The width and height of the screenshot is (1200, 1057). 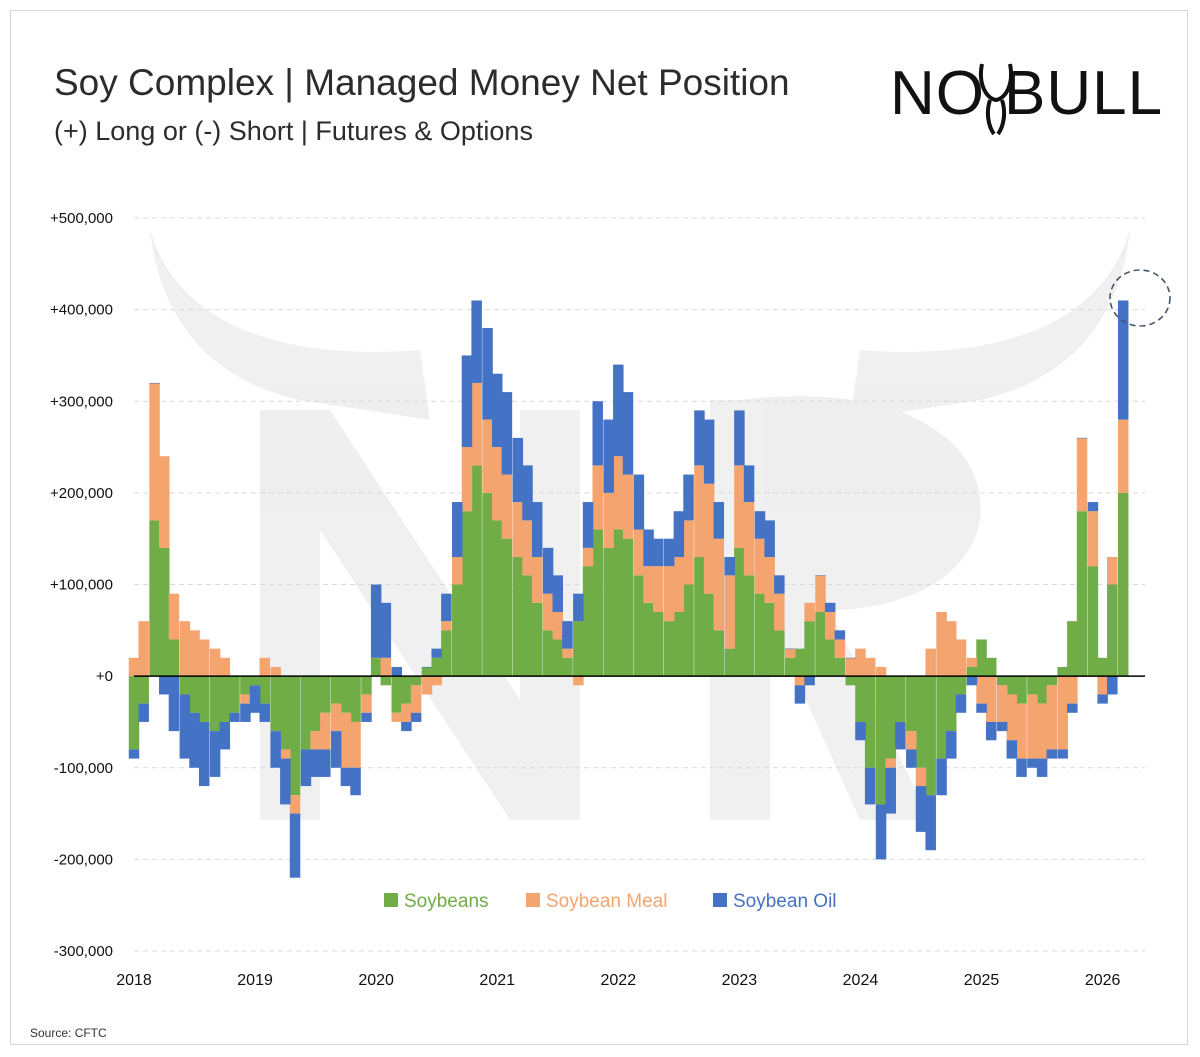 What do you see at coordinates (1025, 97) in the screenshot?
I see `brand-logo: NO BULL` at bounding box center [1025, 97].